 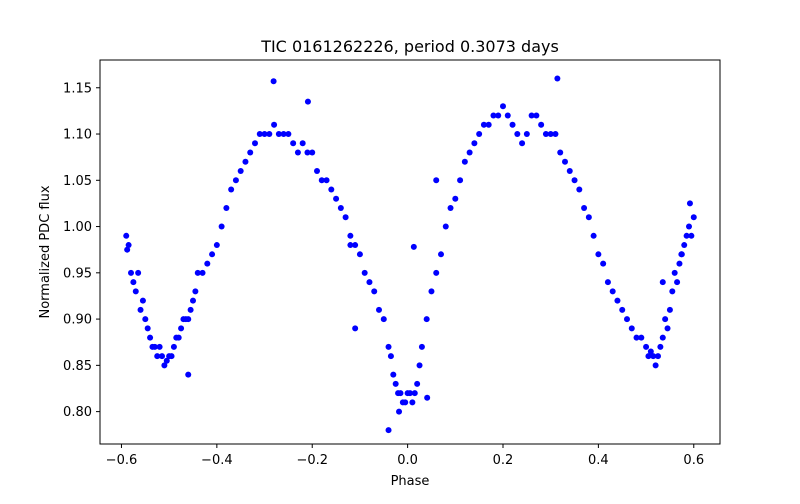 I want to click on y-tick-label: 0.95, so click(x=77, y=273).